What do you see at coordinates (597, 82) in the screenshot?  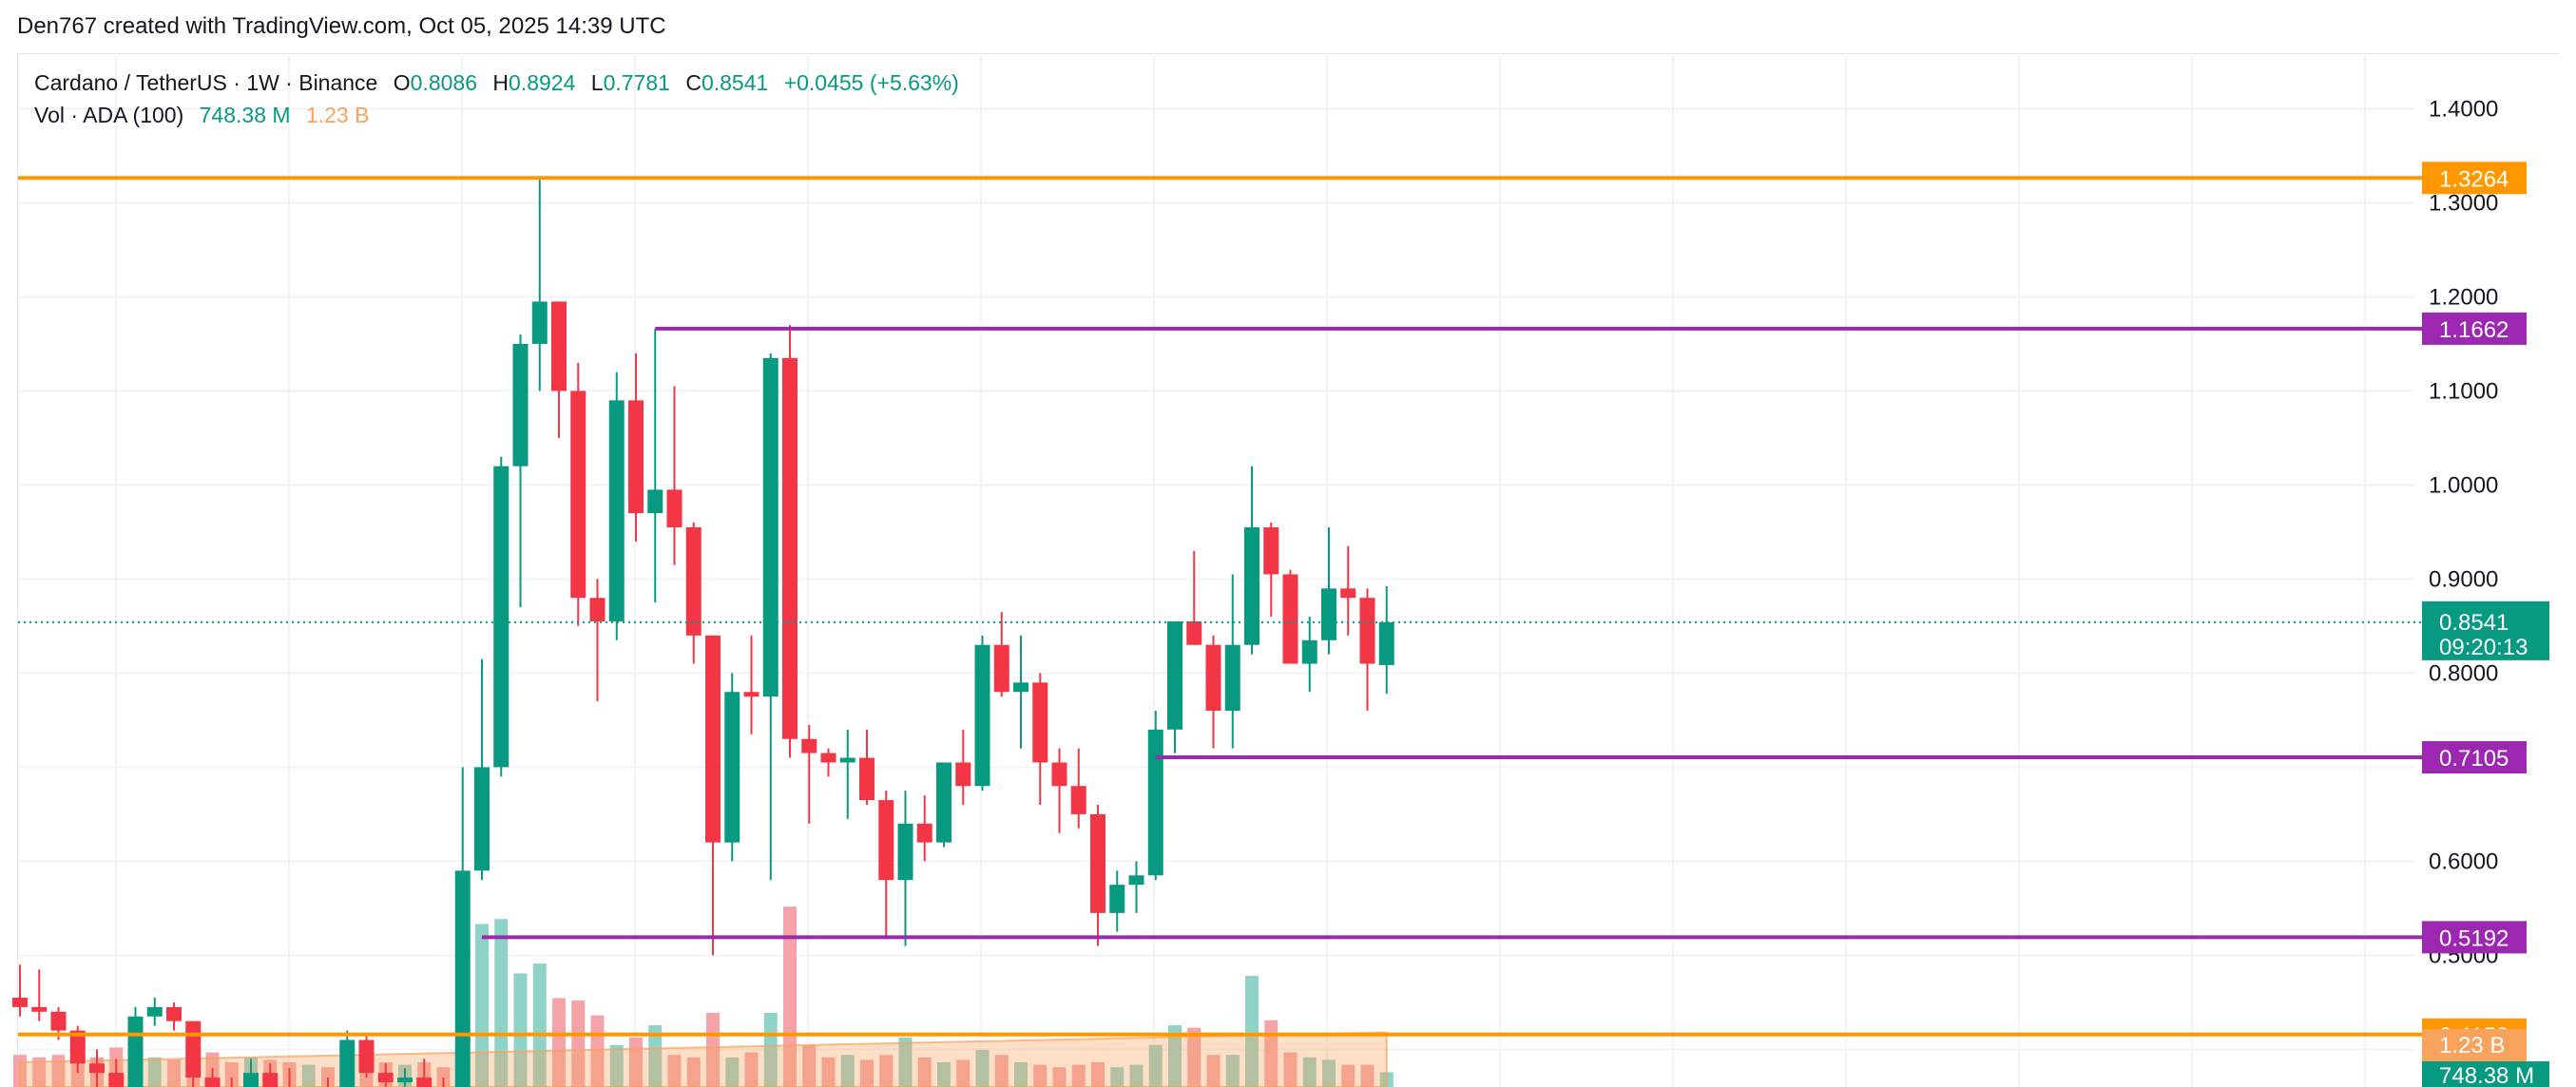 I see `low-label: L` at bounding box center [597, 82].